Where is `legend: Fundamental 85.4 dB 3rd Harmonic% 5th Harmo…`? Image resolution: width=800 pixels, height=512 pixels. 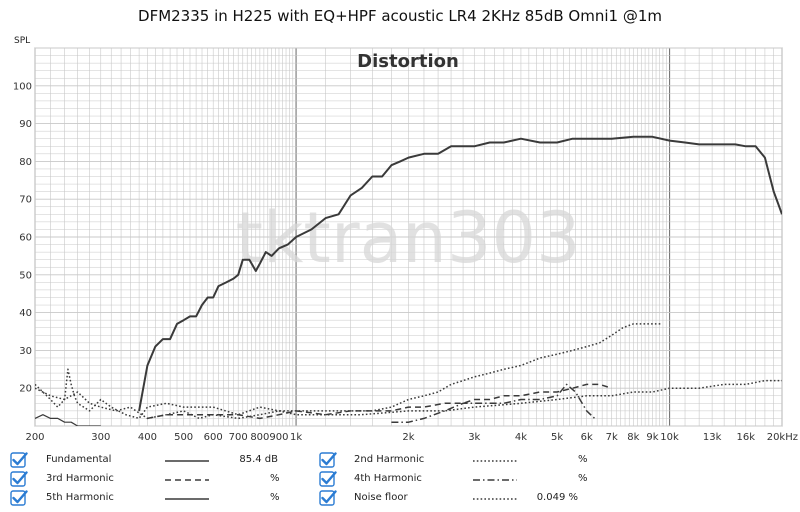
legend: Fundamental 85.4 dB 3rd Harmonic% 5th Harmo… is located at coordinates (400, 480).